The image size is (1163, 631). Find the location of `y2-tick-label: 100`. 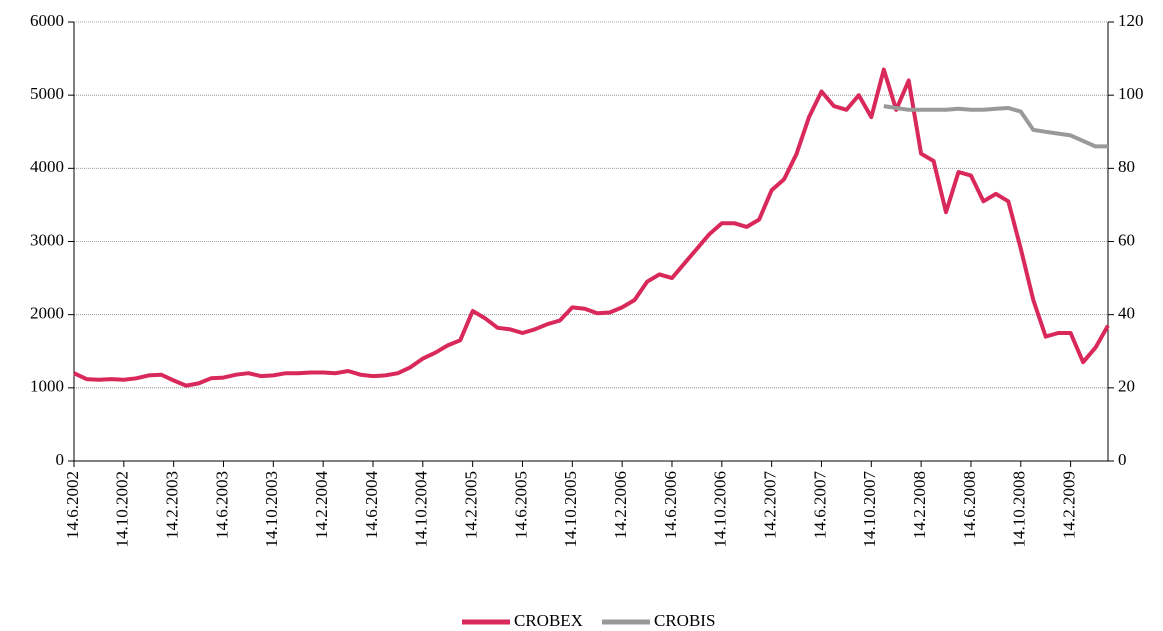

y2-tick-label: 100 is located at coordinates (1131, 93).